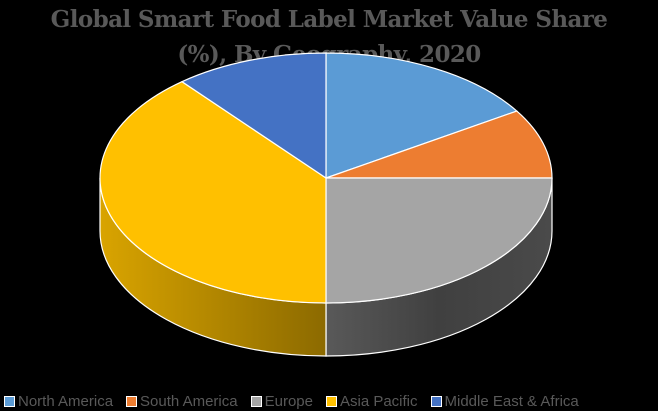  What do you see at coordinates (511, 401) in the screenshot?
I see `legend-label: Middle East & Africa` at bounding box center [511, 401].